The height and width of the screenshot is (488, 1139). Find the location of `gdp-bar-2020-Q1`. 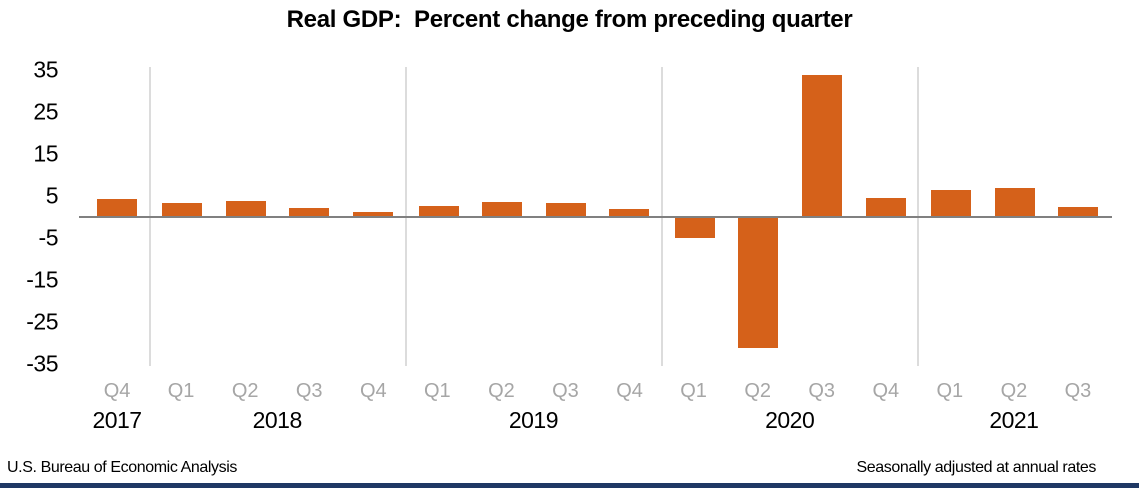

gdp-bar-2020-Q1 is located at coordinates (694, 227).